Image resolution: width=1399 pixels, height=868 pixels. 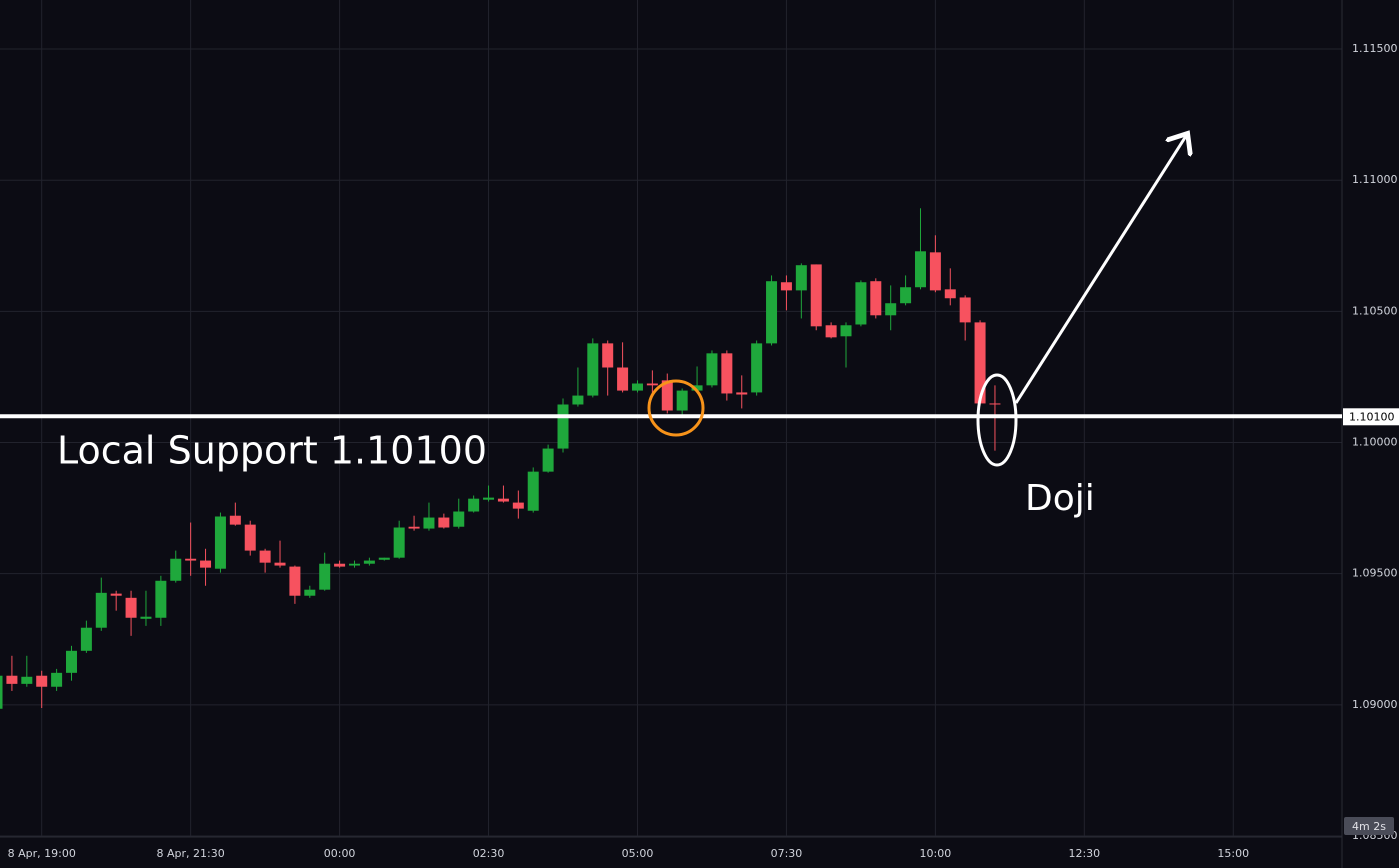 I want to click on arrow, so click(x=1100, y=270).